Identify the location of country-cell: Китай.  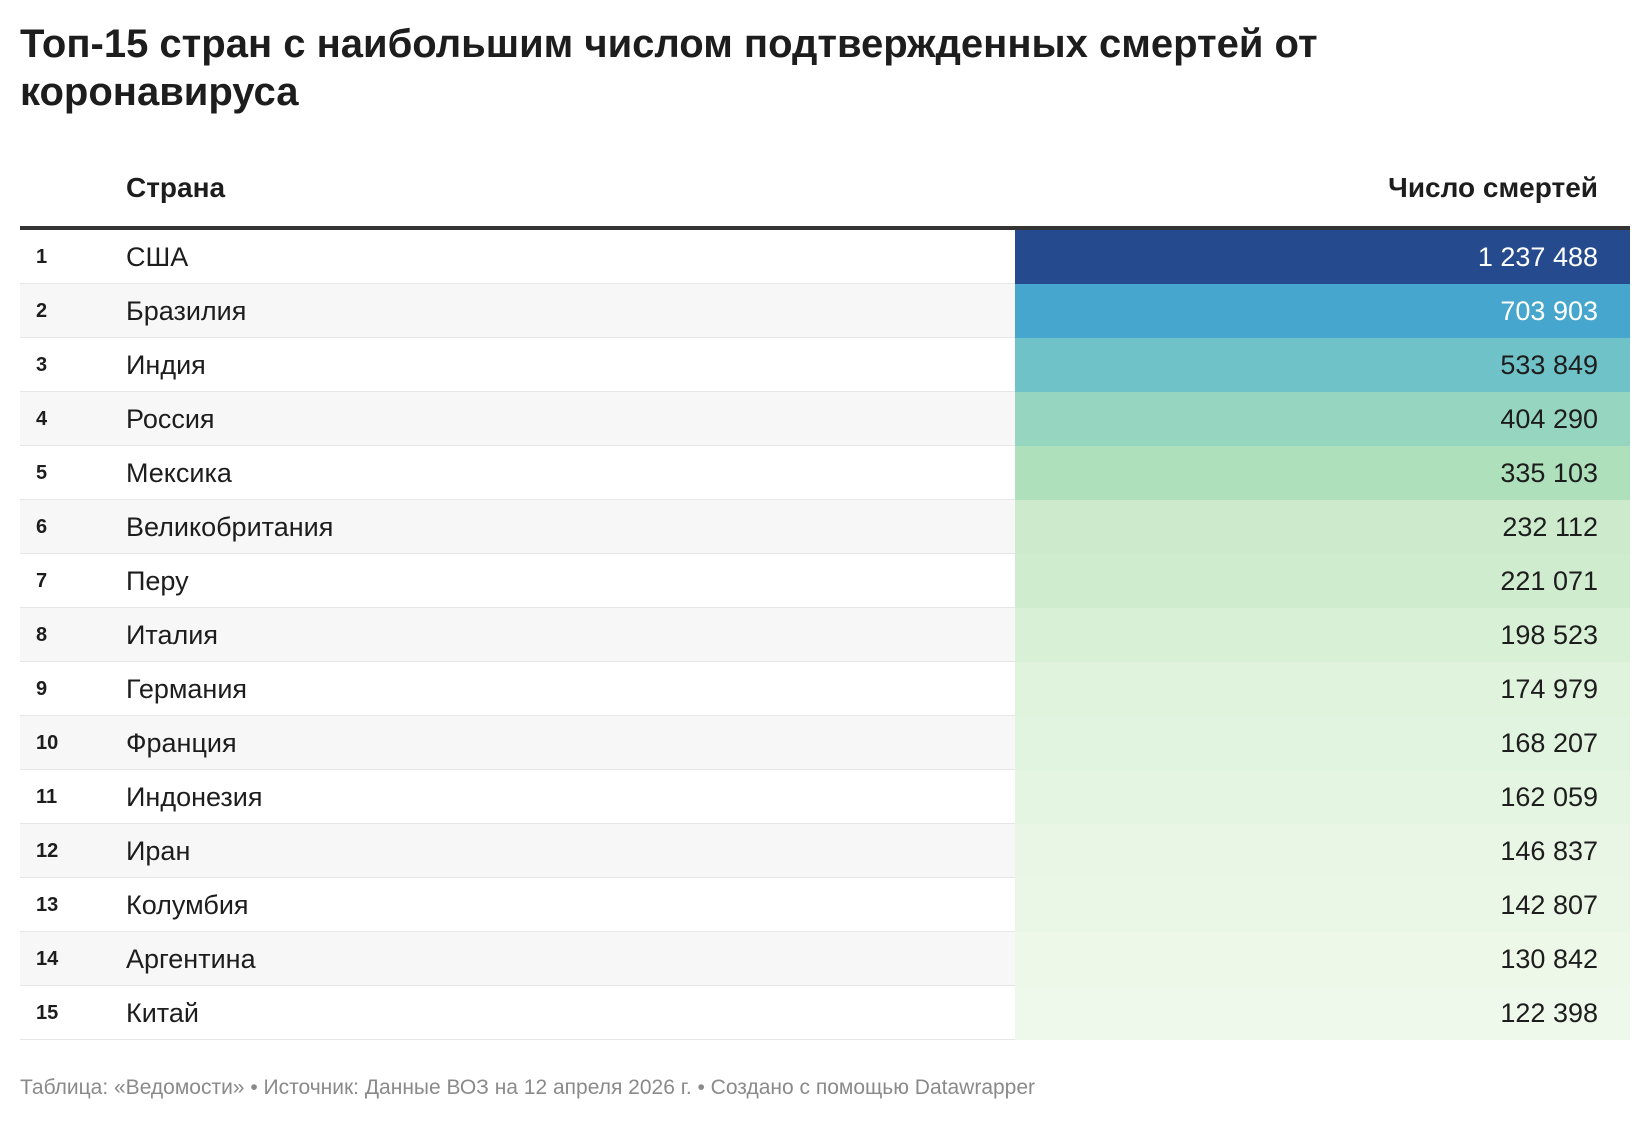
(162, 1013).